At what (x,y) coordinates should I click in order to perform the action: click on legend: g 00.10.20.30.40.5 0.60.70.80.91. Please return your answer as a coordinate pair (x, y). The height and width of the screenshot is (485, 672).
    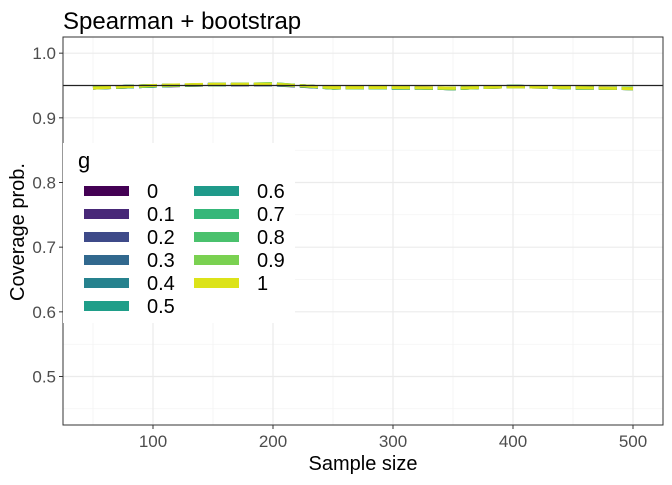
    Looking at the image, I should click on (179, 233).